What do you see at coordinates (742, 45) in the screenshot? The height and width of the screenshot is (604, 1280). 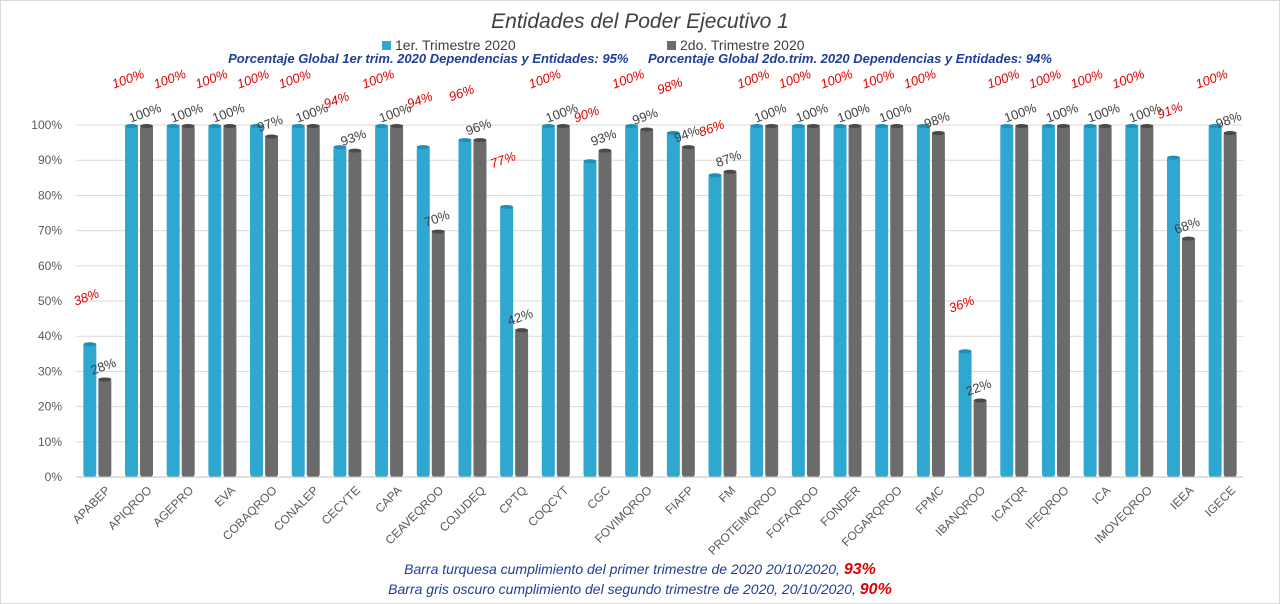 I see `legend-label-q2: 2do. Trimestre 2020` at bounding box center [742, 45].